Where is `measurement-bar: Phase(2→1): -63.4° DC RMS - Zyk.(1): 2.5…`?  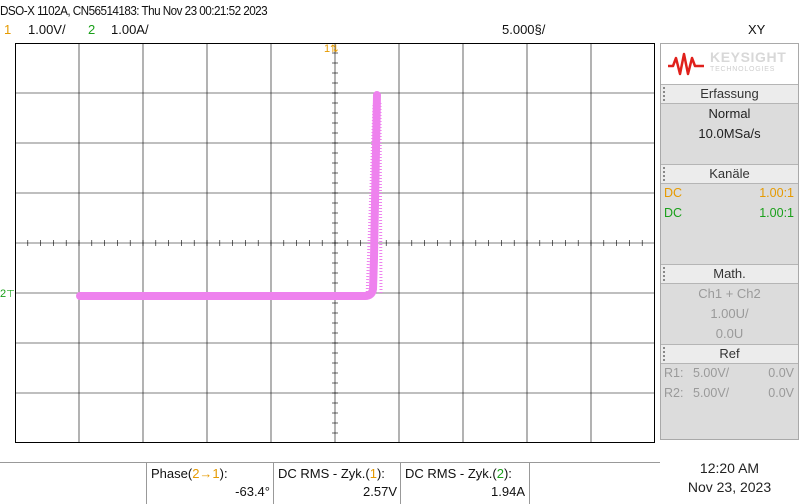 measurement-bar: Phase(2→1): -63.4° DC RMS - Zyk.(1): 2.5… is located at coordinates (330, 483).